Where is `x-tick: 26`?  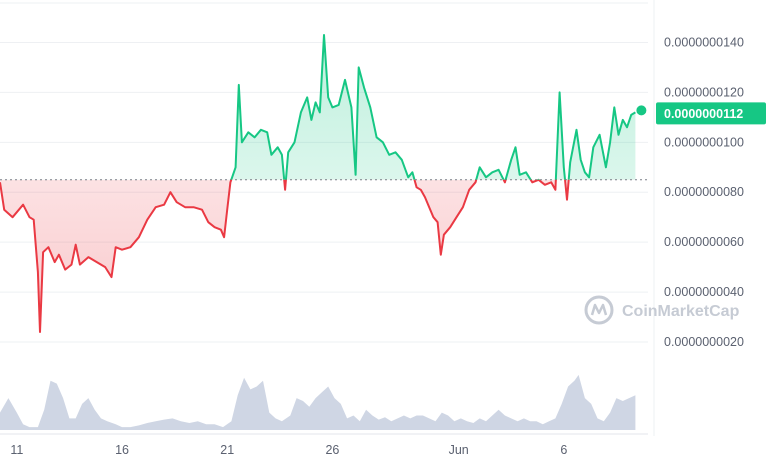 x-tick: 26 is located at coordinates (332, 450).